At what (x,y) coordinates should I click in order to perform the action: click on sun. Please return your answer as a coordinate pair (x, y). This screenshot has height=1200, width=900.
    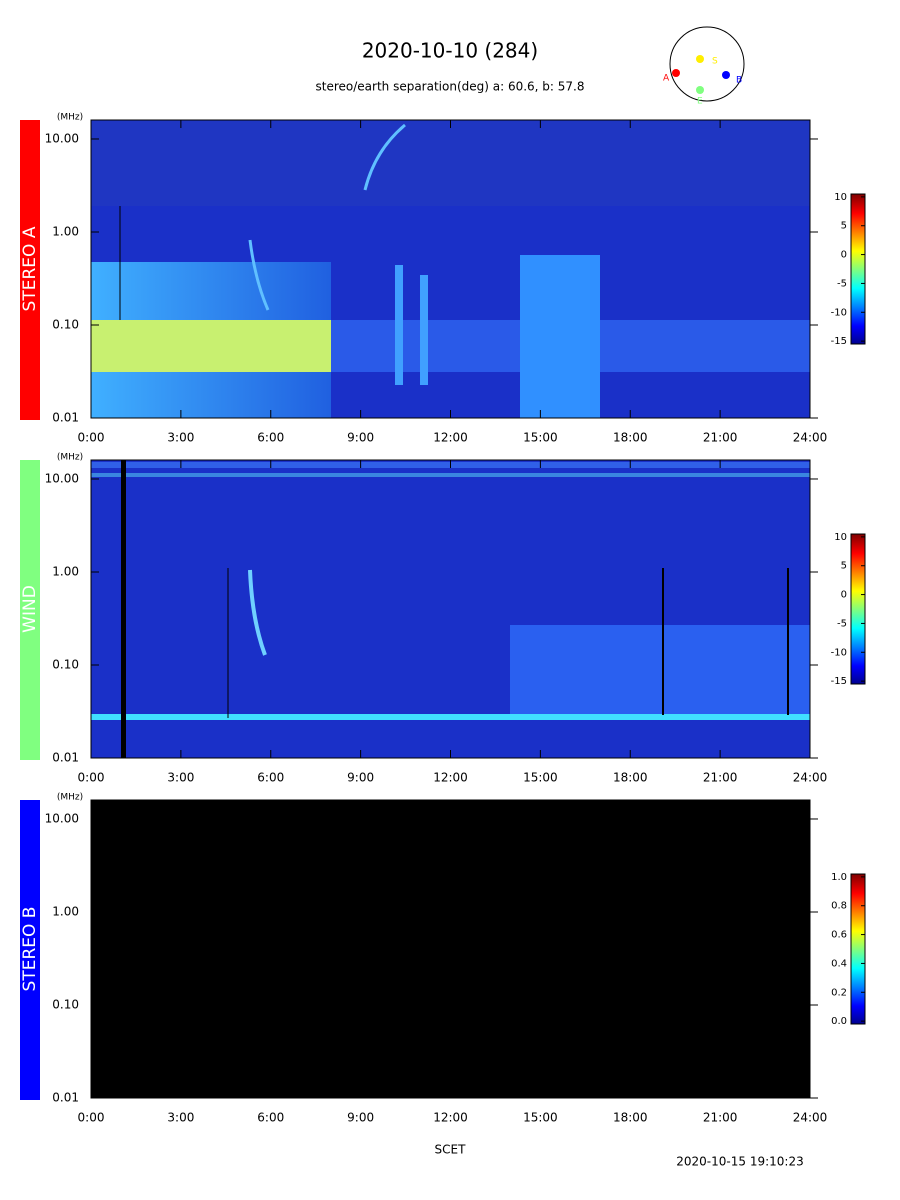
    Looking at the image, I should click on (700, 59).